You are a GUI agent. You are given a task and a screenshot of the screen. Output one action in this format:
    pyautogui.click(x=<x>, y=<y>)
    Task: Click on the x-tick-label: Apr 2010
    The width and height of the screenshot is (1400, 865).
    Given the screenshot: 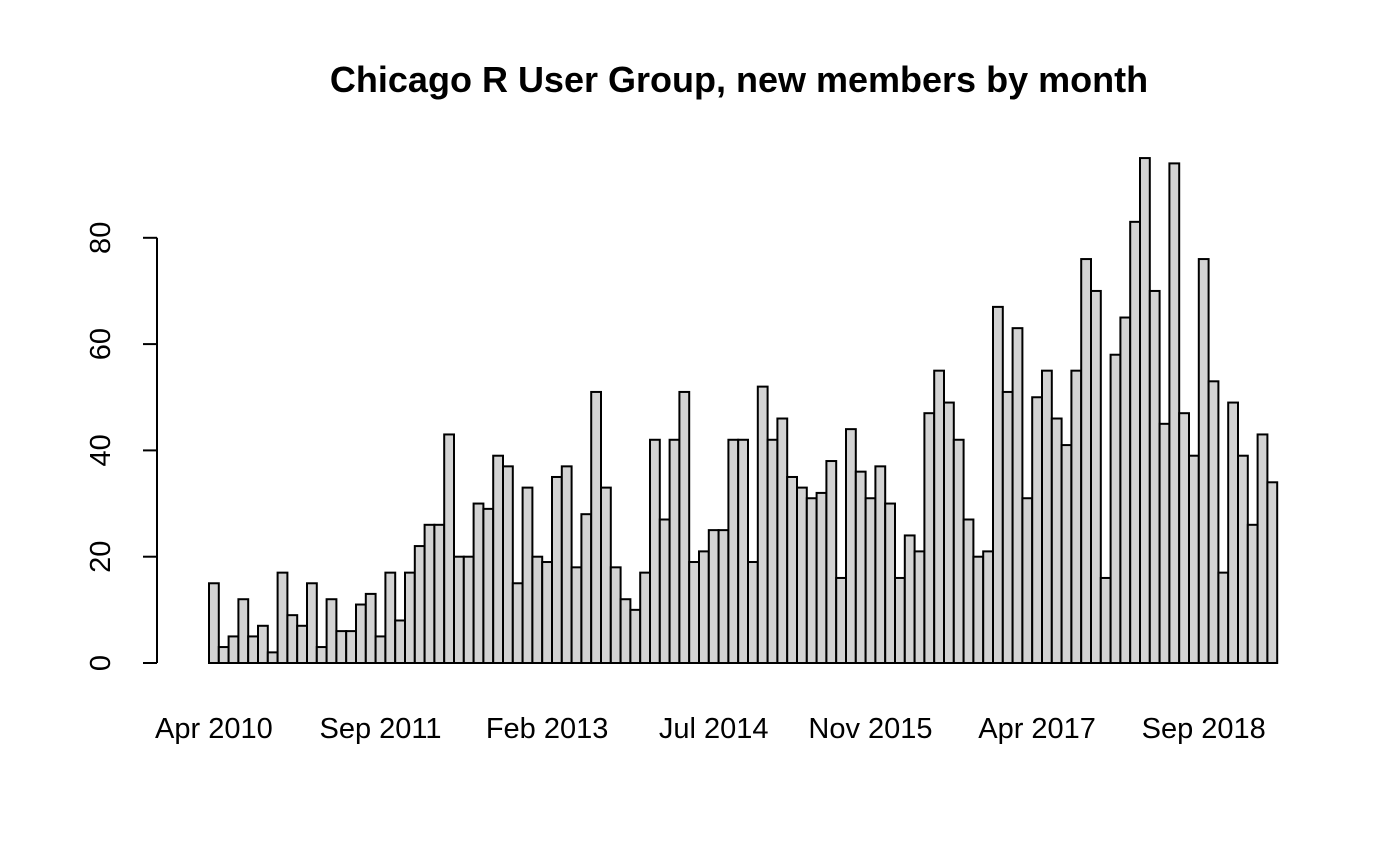 What is the action you would take?
    pyautogui.click(x=214, y=729)
    